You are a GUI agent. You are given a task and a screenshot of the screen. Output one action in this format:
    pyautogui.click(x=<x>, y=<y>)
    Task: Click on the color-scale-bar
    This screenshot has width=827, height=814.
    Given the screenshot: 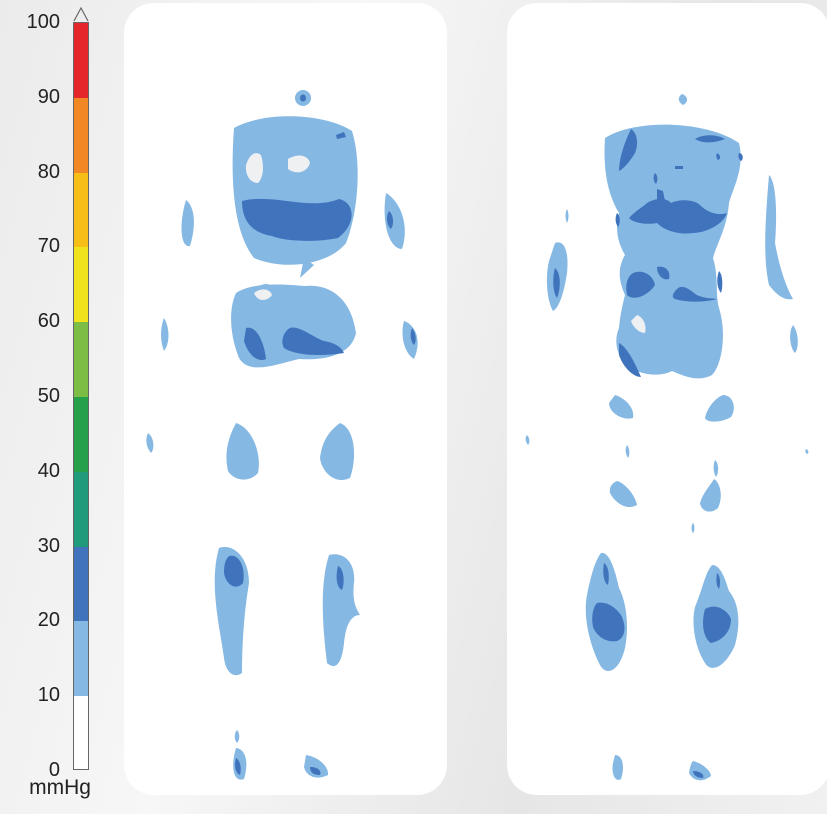 What is the action you would take?
    pyautogui.click(x=81, y=396)
    